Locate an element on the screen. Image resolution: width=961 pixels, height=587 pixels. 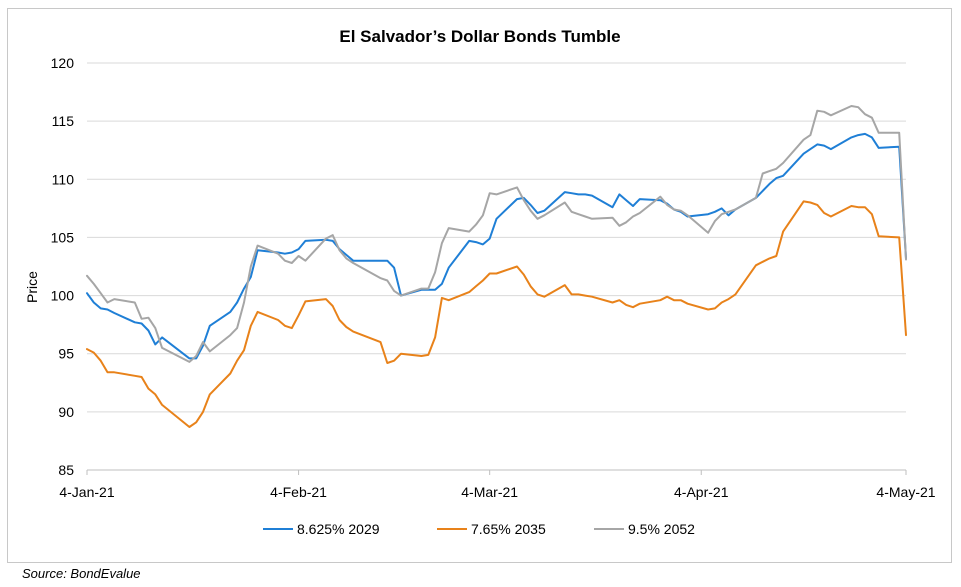
y-tick-label: 120 is located at coordinates (63, 63).